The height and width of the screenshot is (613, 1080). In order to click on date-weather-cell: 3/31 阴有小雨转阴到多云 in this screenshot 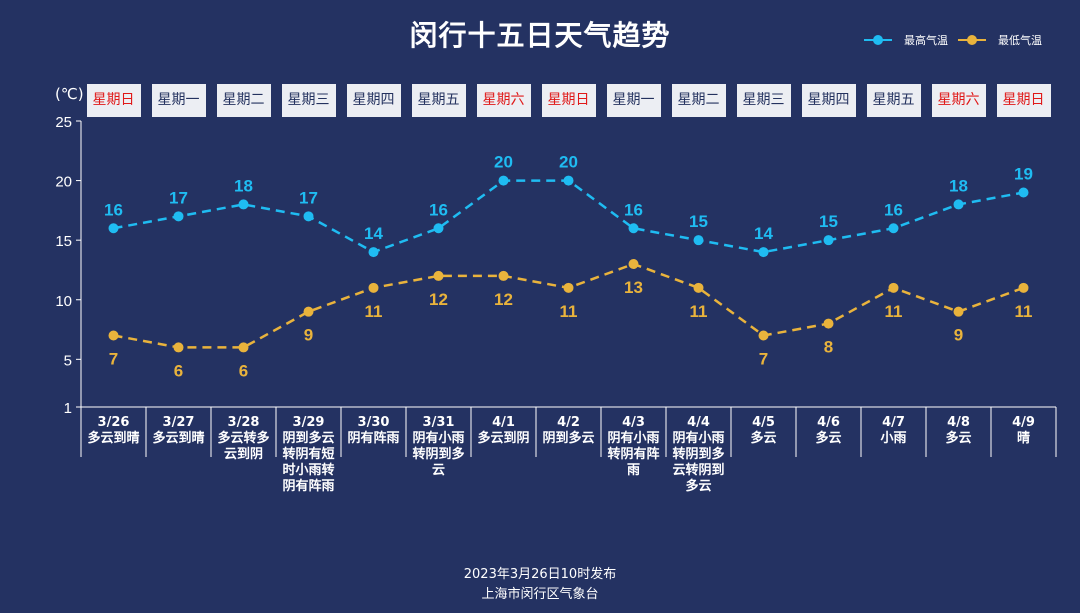, I will do `click(438, 443)`.